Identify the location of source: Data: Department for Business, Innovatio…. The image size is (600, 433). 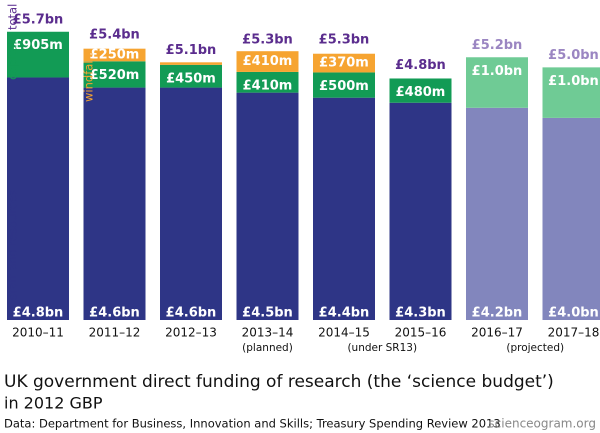
(252, 424).